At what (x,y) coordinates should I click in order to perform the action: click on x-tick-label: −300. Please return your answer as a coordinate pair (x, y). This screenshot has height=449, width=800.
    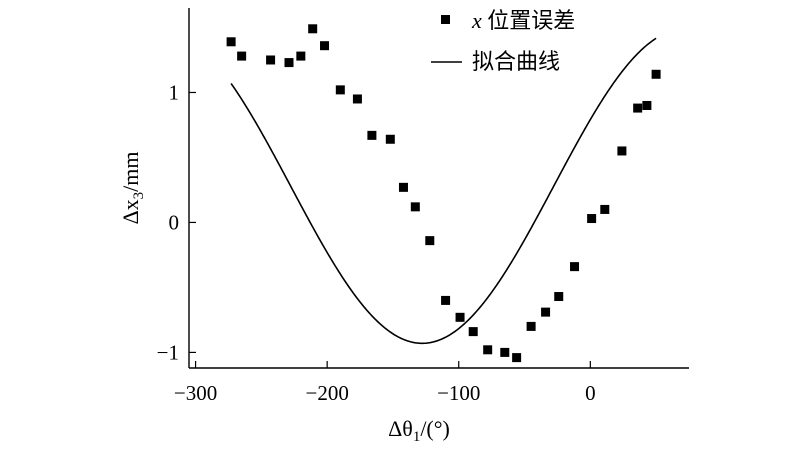
    Looking at the image, I should click on (195, 393).